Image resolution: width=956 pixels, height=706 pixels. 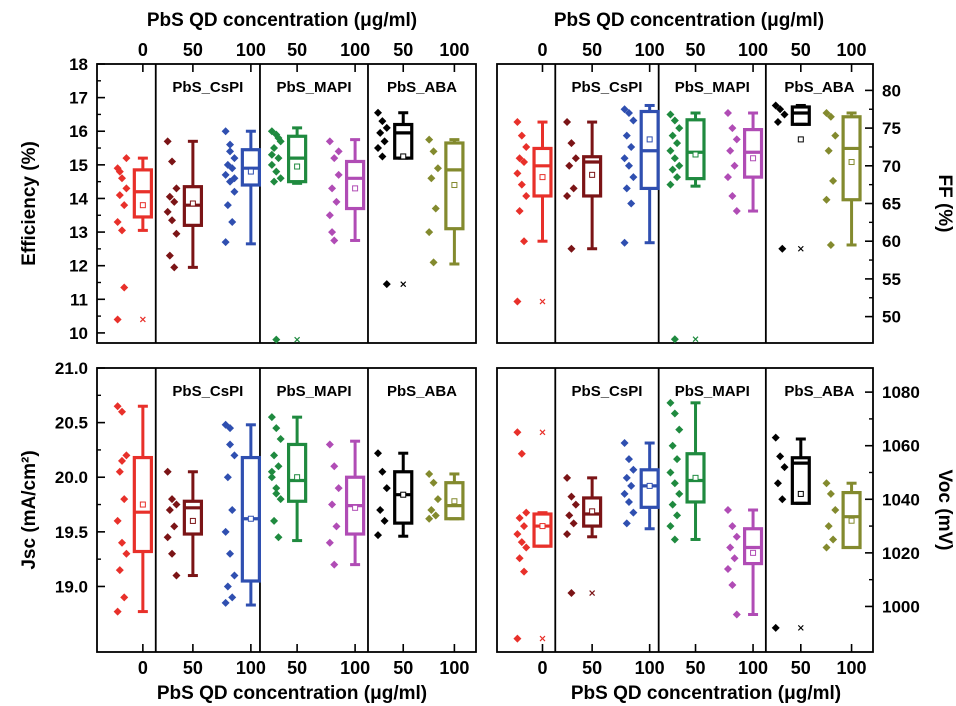 What do you see at coordinates (901, 392) in the screenshot?
I see `y-tick-label: 1080` at bounding box center [901, 392].